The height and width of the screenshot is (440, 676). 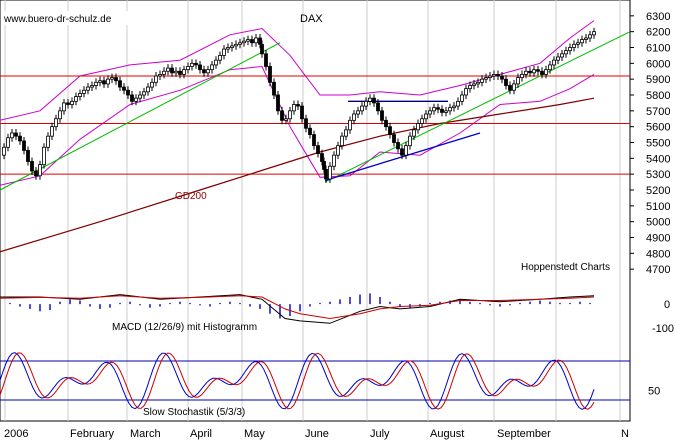 I want to click on watermark-background, so click(x=65, y=18).